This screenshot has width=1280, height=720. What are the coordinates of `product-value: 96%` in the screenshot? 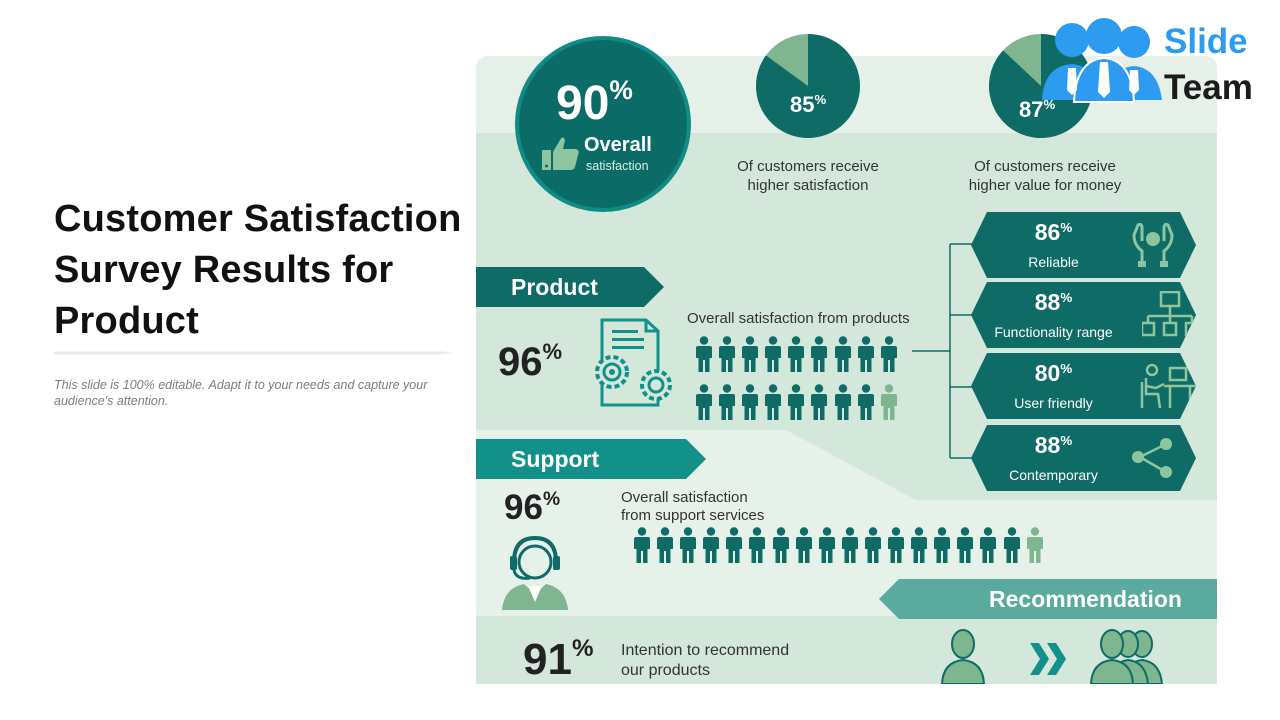 It's located at (530, 361).